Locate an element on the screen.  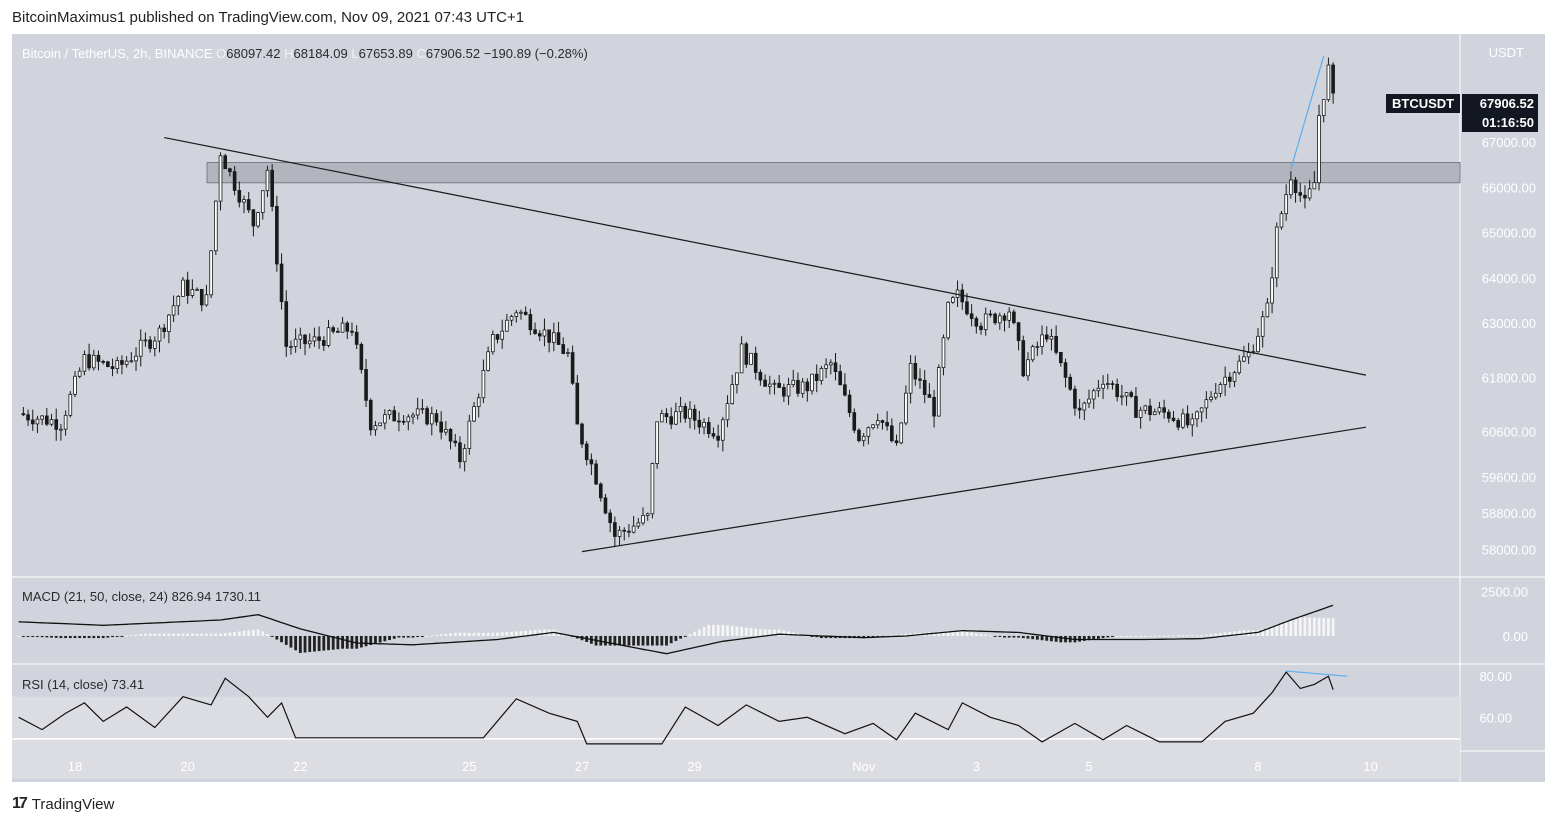
price-axis-tick: 58800.00 is located at coordinates (1509, 513).